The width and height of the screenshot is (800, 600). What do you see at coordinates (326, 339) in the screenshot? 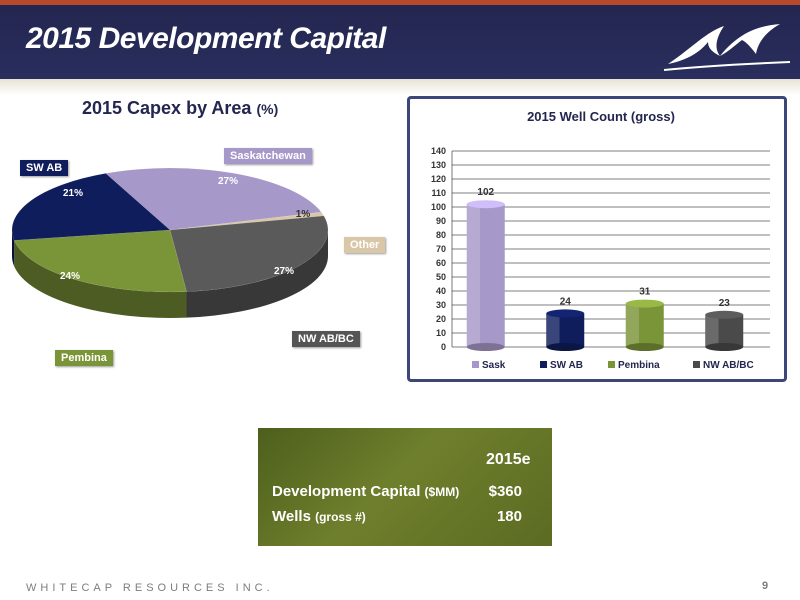
I see `callout-nw-ab-bc: NW AB/BC` at bounding box center [326, 339].